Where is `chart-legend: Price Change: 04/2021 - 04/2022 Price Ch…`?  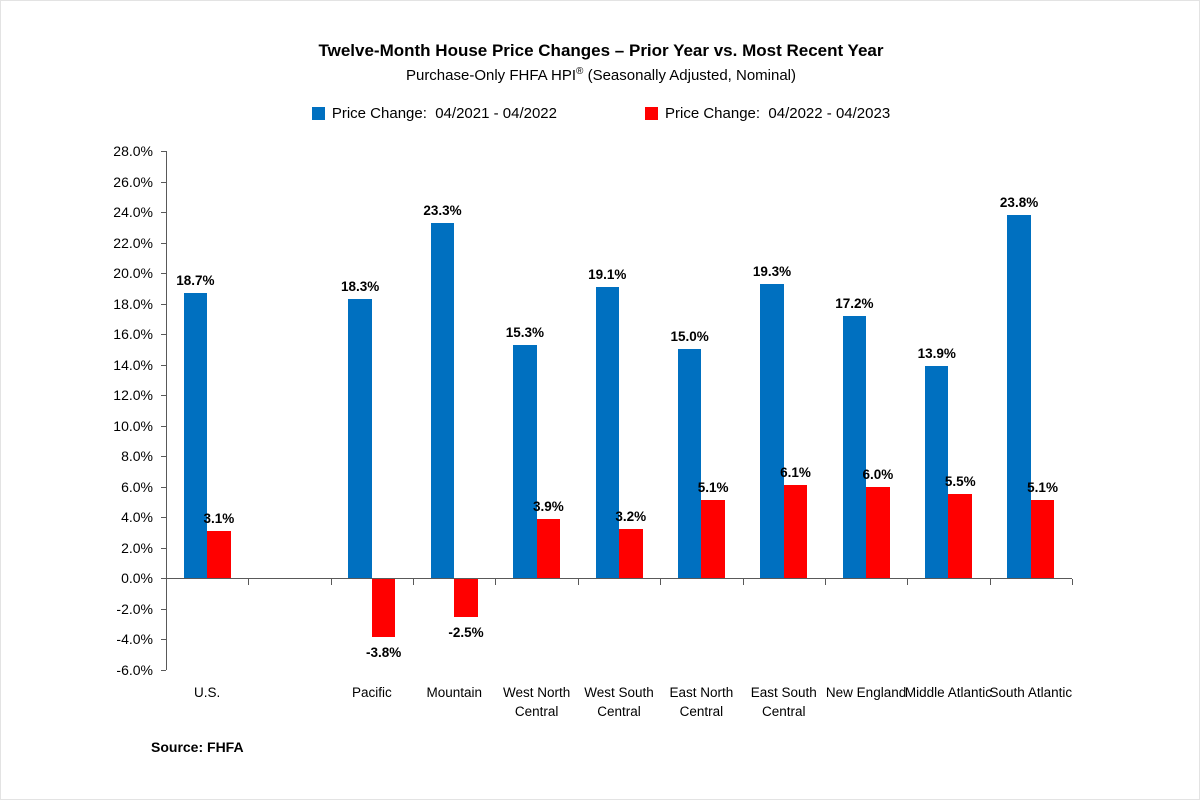
chart-legend: Price Change: 04/2021 - 04/2022 Price Ch… is located at coordinates (600, 113).